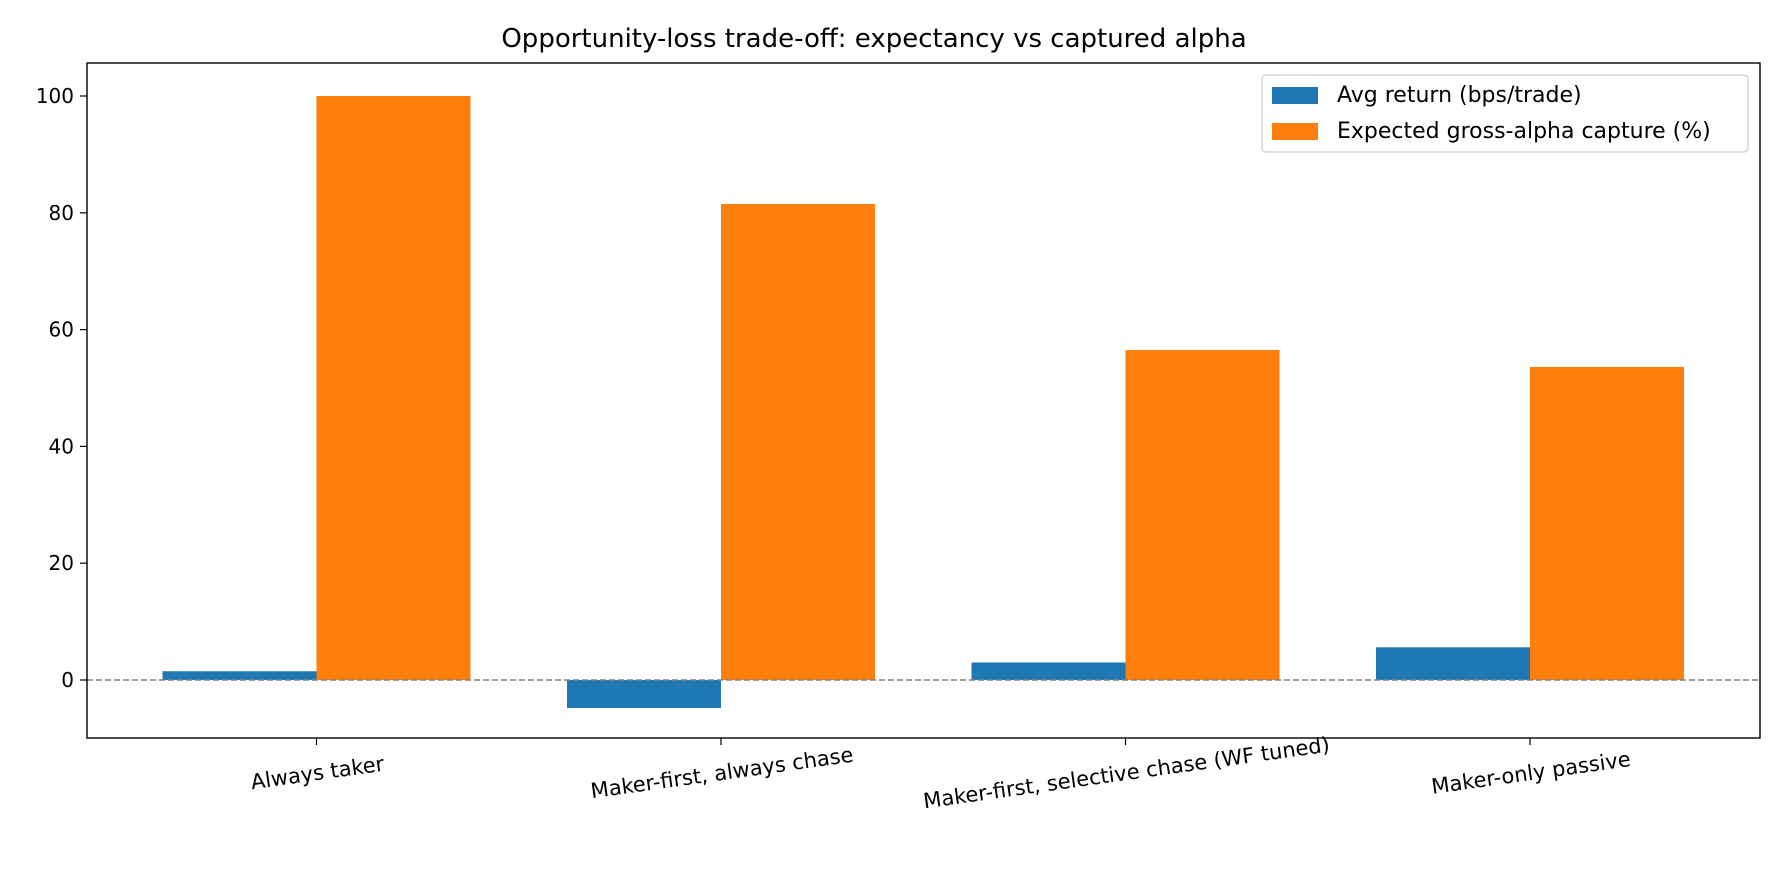 The image size is (1785, 884). I want to click on y-tick-label: 0, so click(67, 680).